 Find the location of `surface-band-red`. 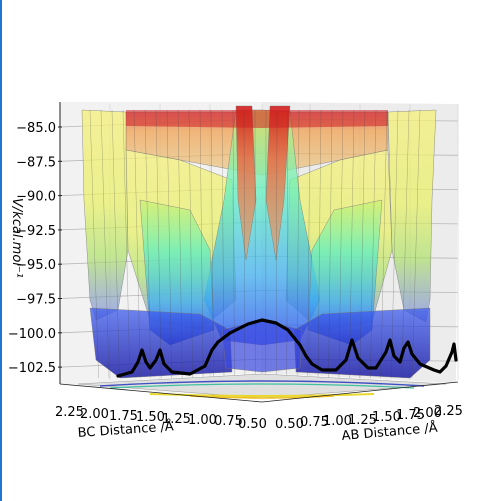

surface-band-red is located at coordinates (257, 119).